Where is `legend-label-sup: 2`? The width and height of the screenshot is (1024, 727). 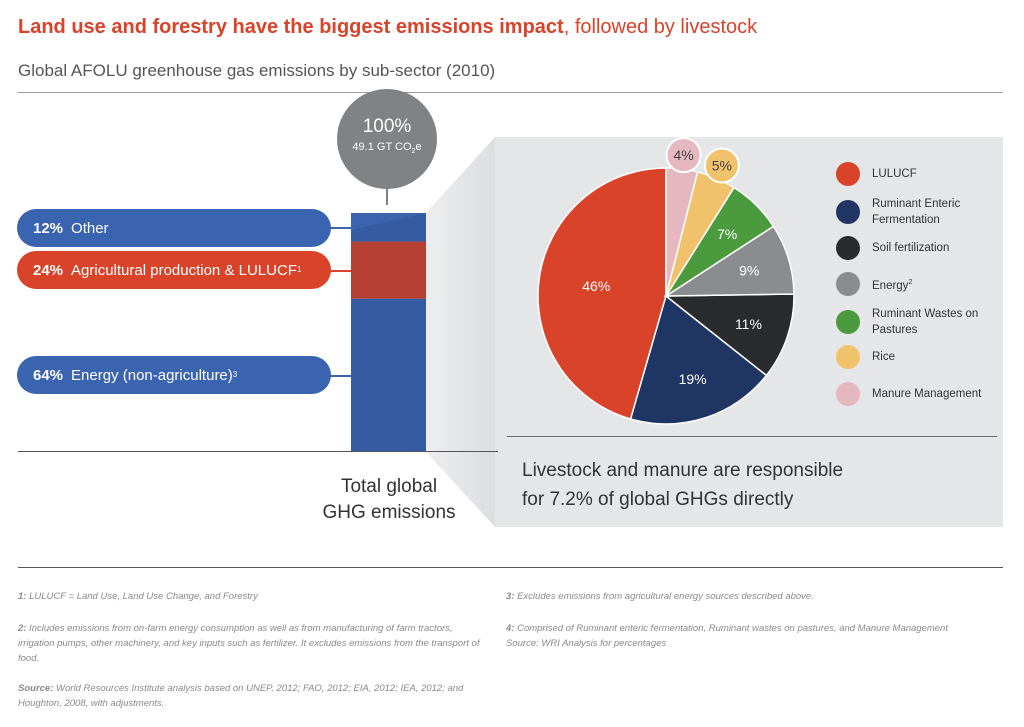 legend-label-sup: 2 is located at coordinates (910, 282).